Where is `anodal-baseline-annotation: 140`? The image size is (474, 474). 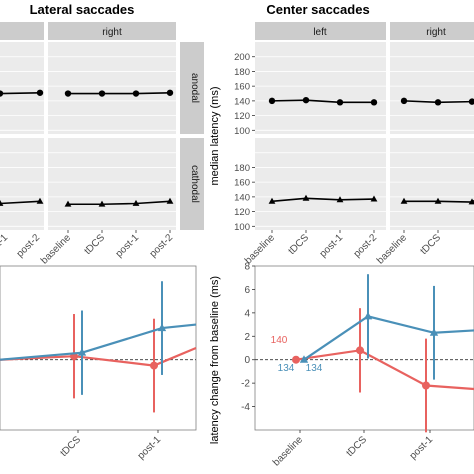 anodal-baseline-annotation: 140 is located at coordinates (279, 340).